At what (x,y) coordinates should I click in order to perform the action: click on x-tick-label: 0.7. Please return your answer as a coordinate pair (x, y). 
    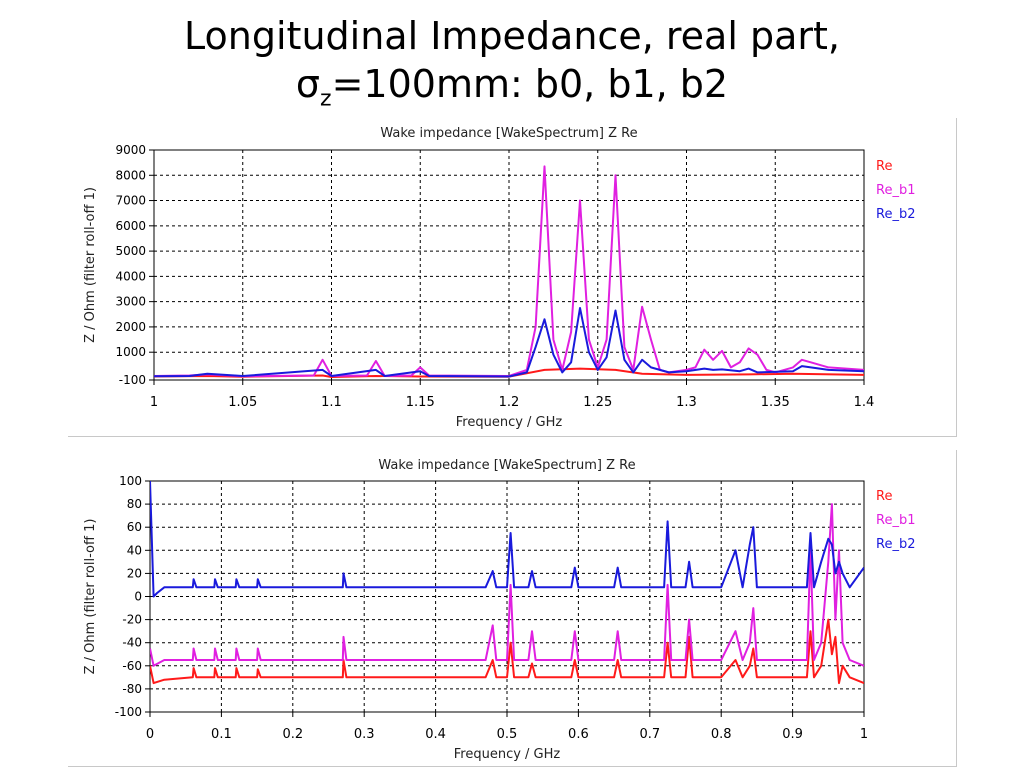
    Looking at the image, I should click on (649, 734).